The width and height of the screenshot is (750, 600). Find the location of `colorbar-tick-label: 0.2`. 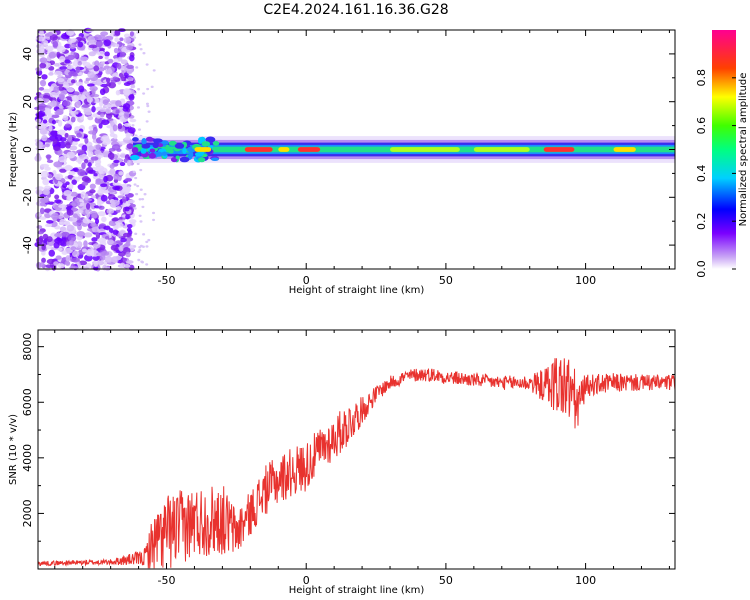

colorbar-tick-label: 0.2 is located at coordinates (701, 221).